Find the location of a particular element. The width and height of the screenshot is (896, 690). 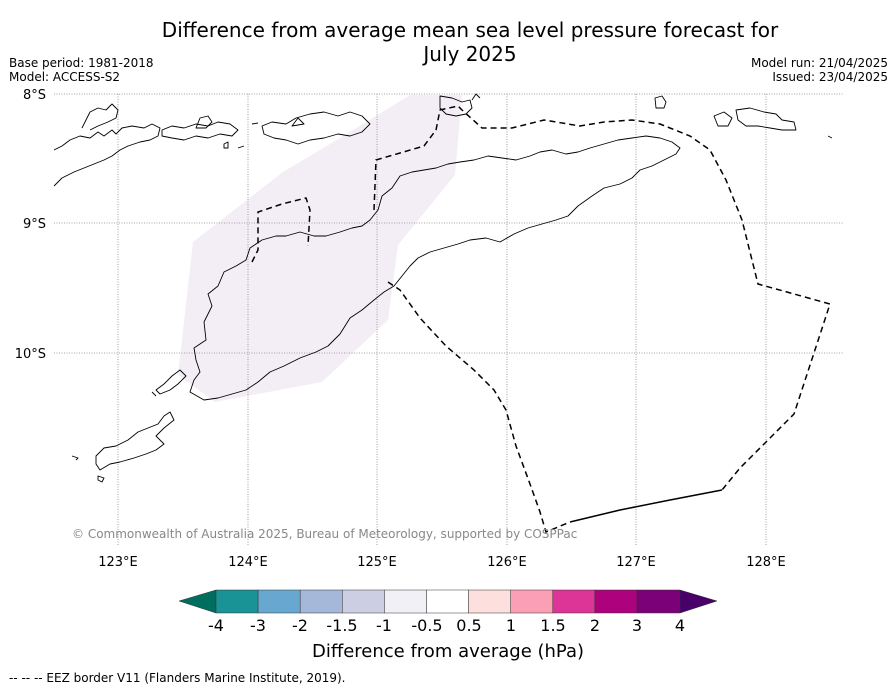

base-period: Base period: 1981-2018 is located at coordinates (81, 63).